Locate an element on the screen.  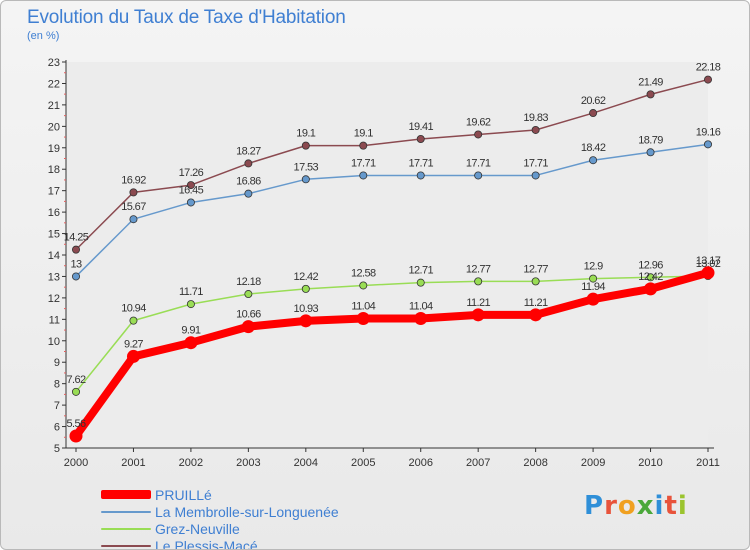
y-tick-label: 14 is located at coordinates (54, 256).